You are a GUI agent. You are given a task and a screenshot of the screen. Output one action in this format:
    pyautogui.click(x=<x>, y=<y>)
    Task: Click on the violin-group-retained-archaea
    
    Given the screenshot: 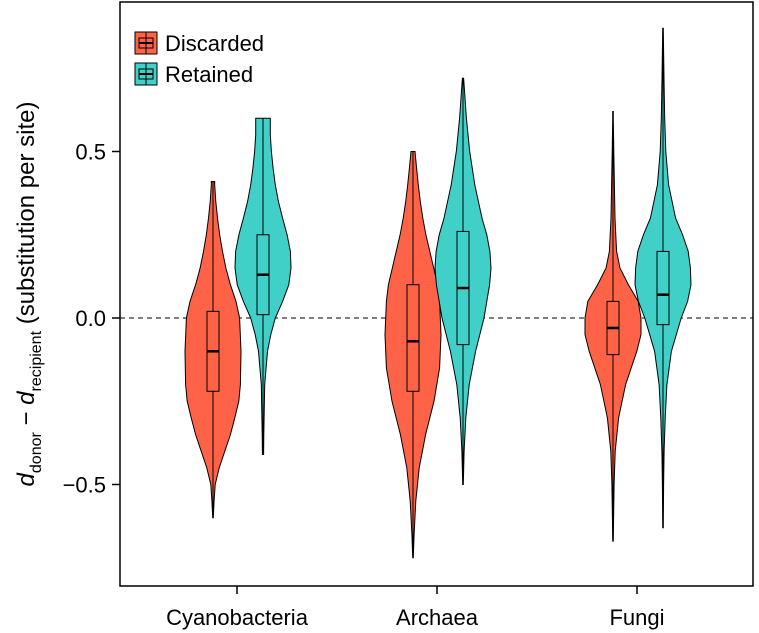 What is the action you would take?
    pyautogui.click(x=463, y=281)
    